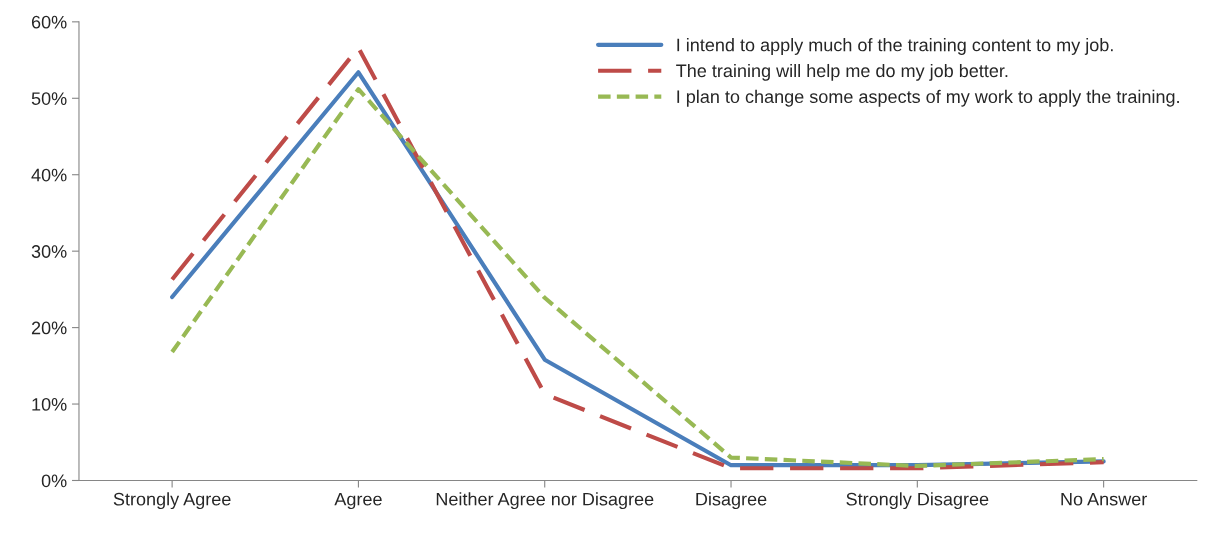 The width and height of the screenshot is (1215, 546). What do you see at coordinates (49, 251) in the screenshot?
I see `y-tick-label: 30%` at bounding box center [49, 251].